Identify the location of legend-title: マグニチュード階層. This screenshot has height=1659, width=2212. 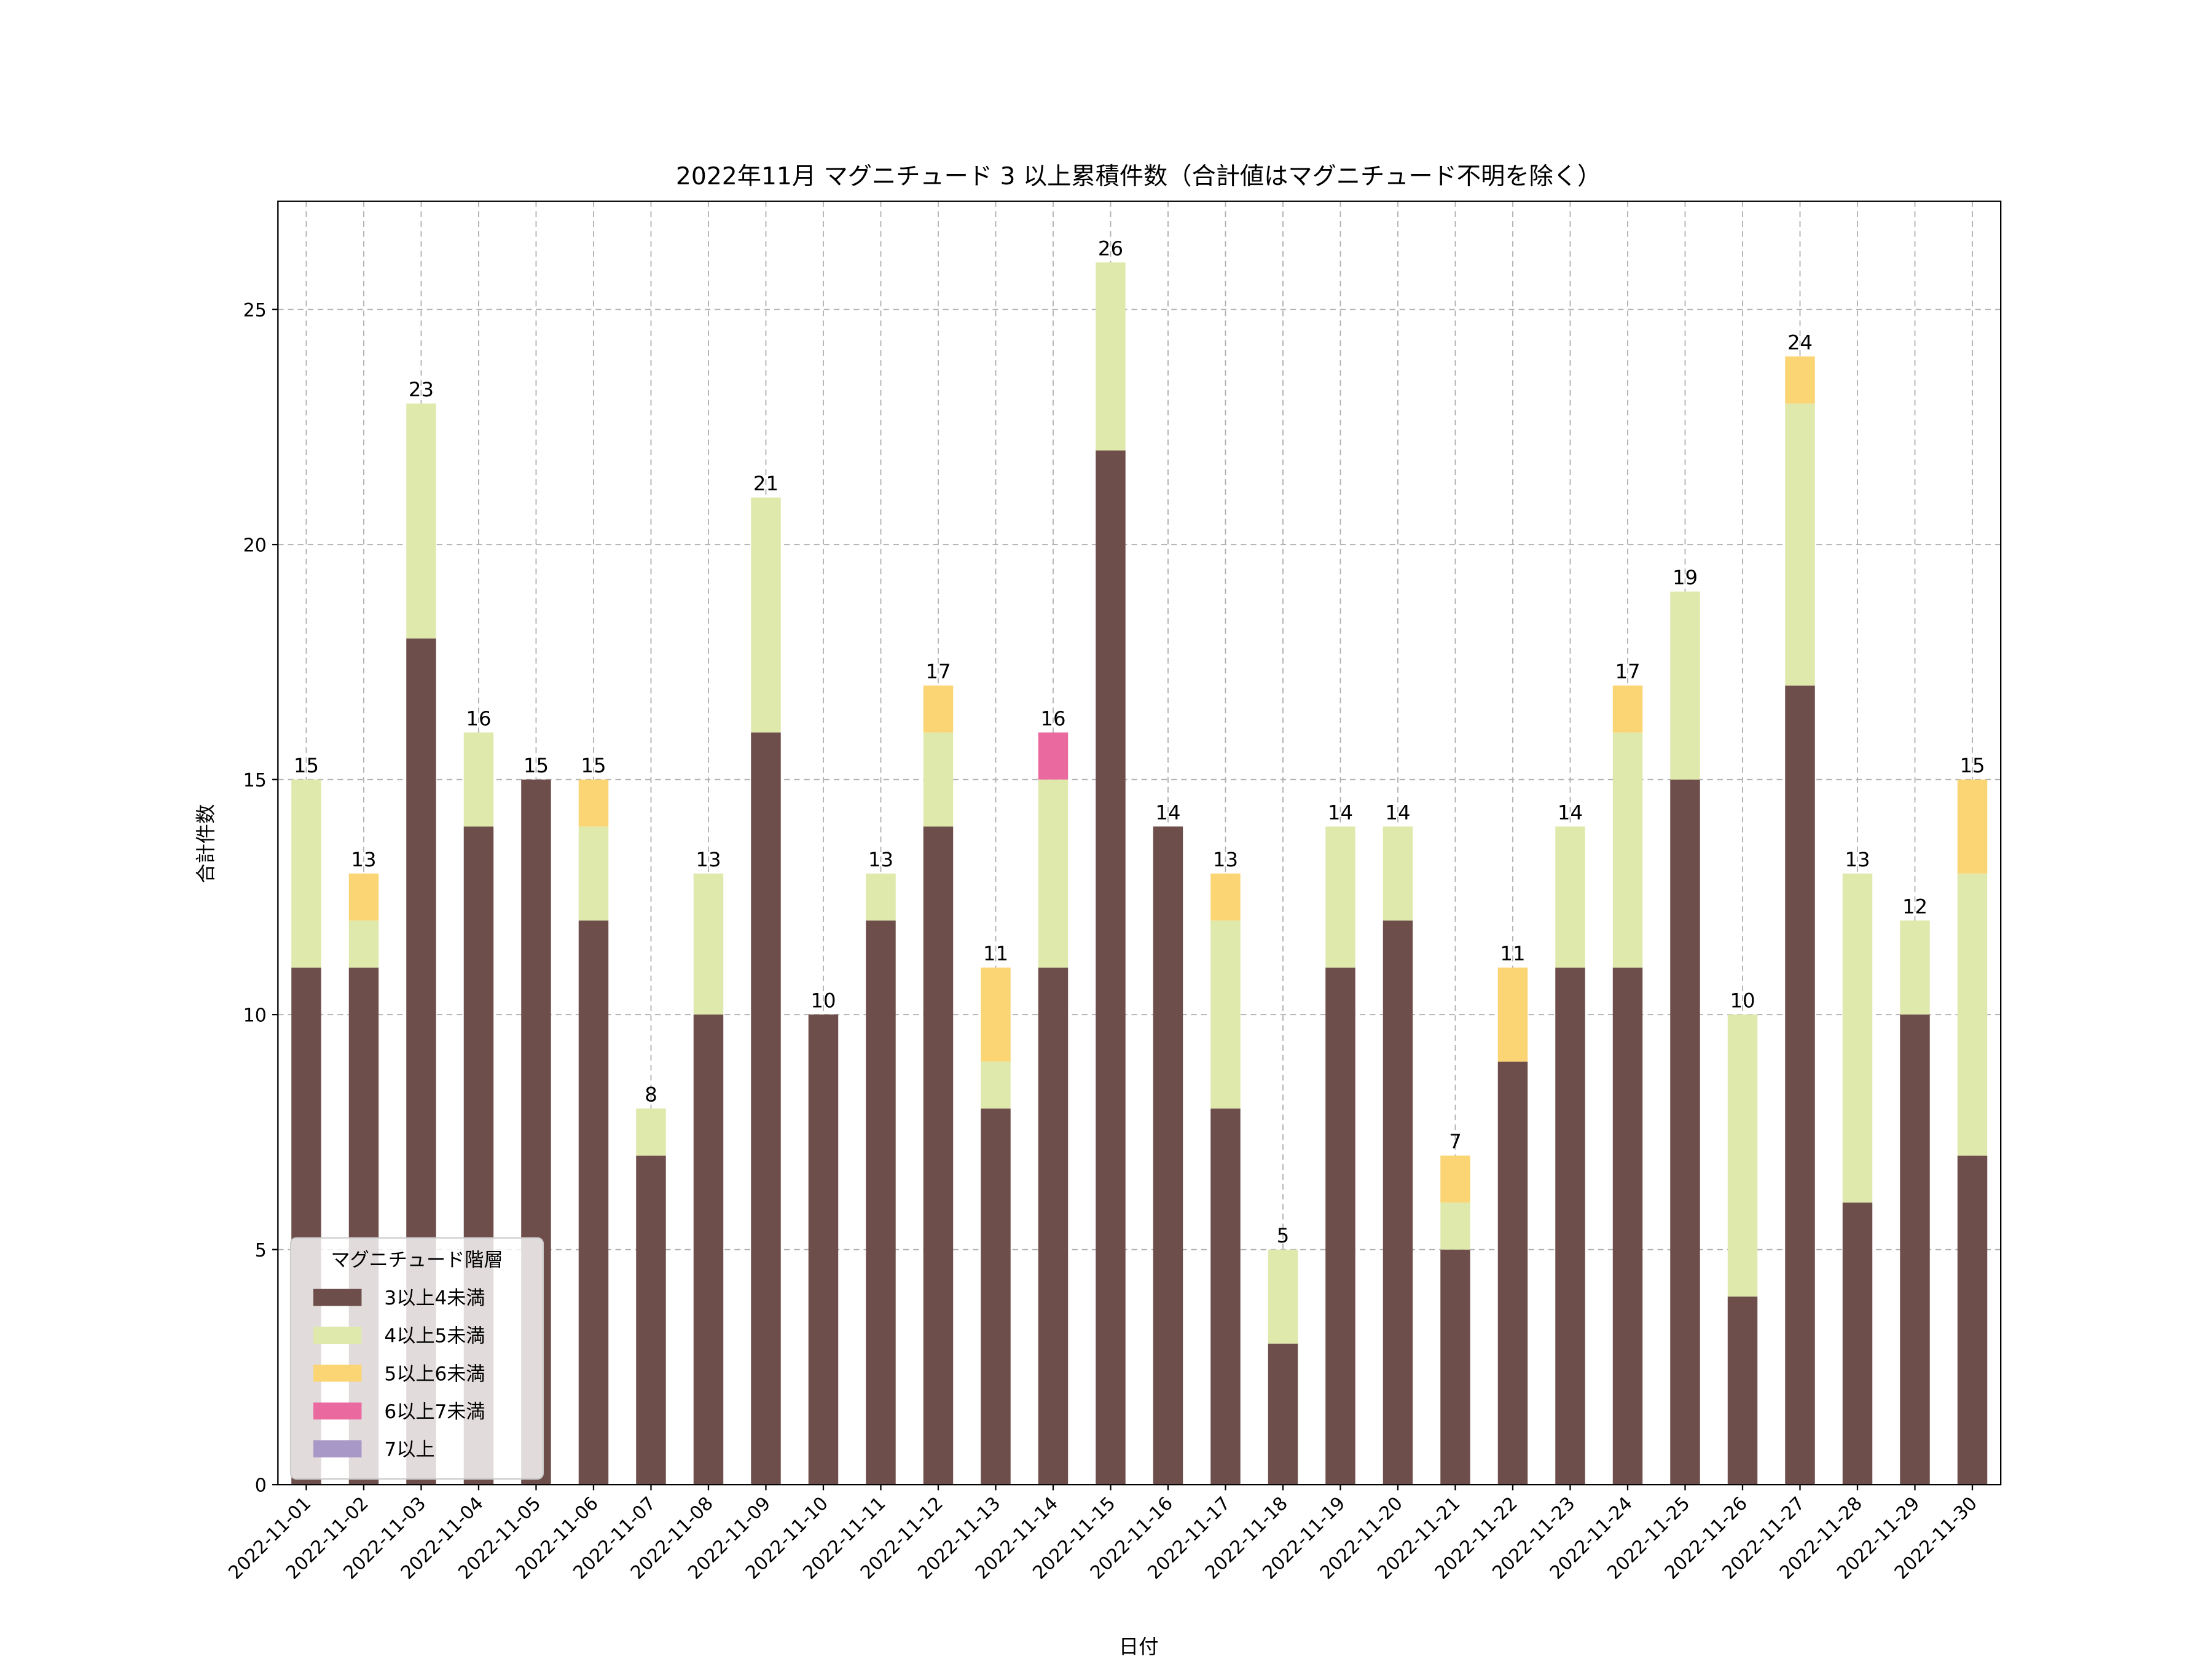
(417, 1260).